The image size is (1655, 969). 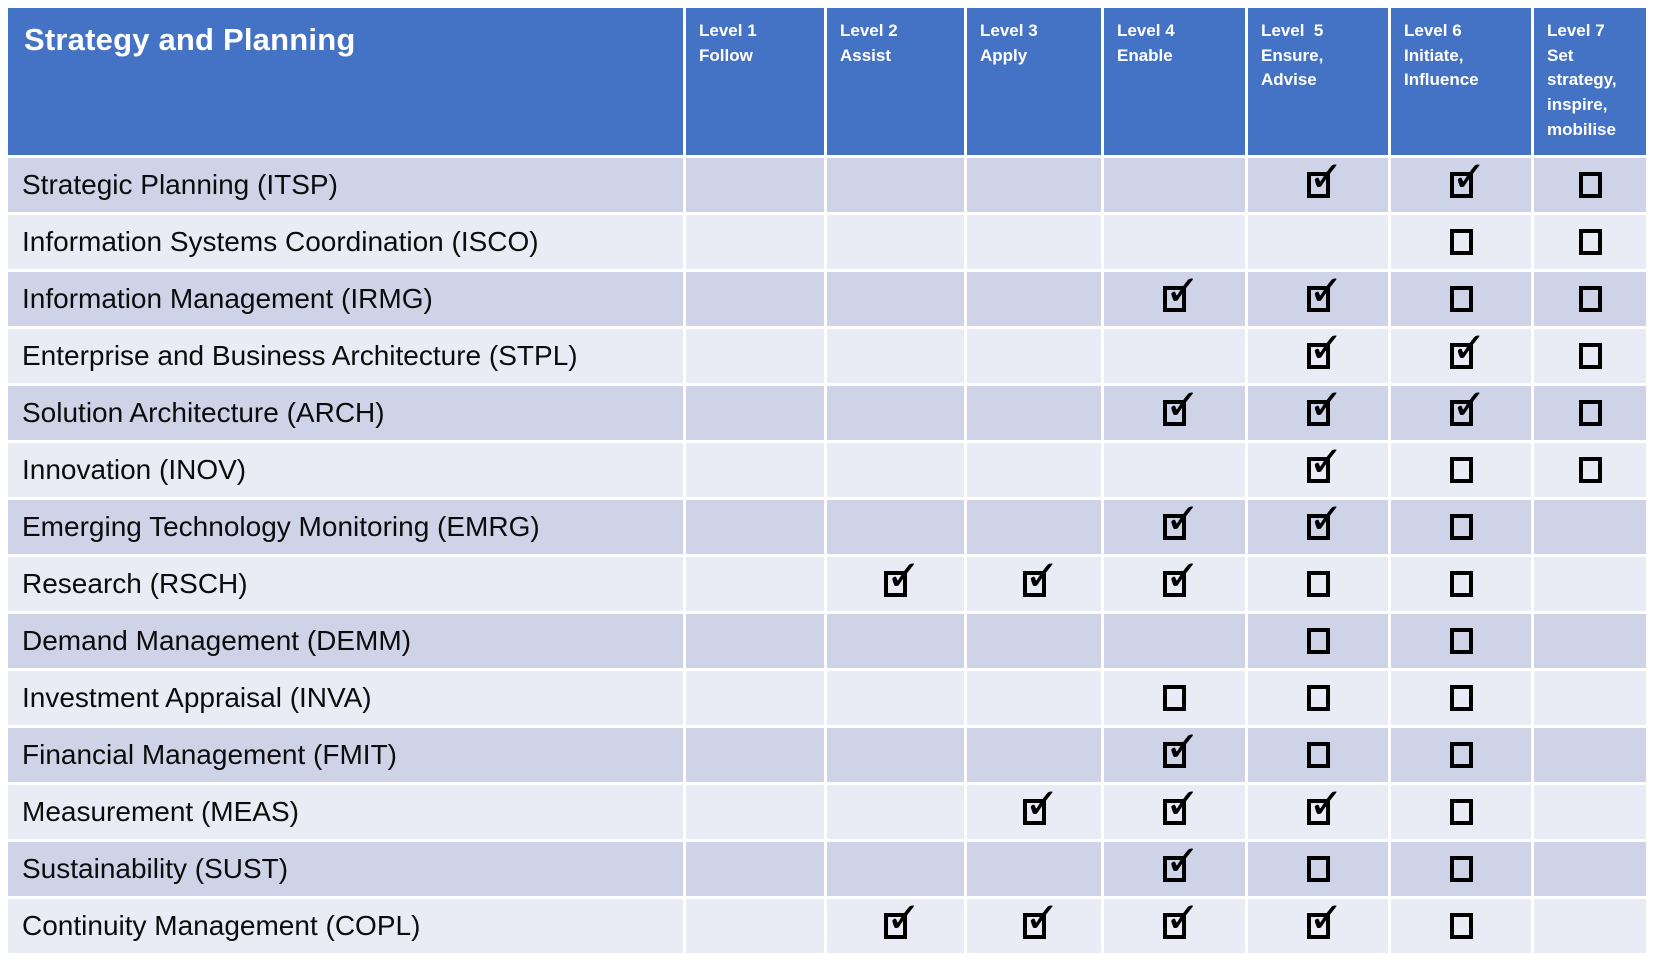 I want to click on skill-label: Research (RSCH), so click(x=135, y=583).